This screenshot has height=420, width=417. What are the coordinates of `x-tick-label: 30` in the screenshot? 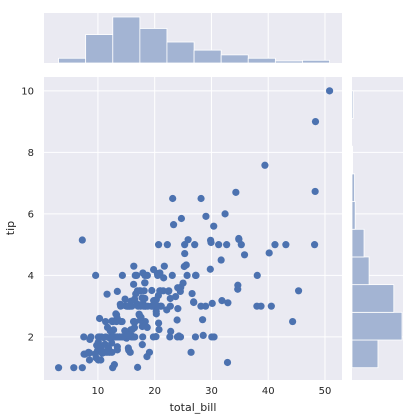 It's located at (211, 391).